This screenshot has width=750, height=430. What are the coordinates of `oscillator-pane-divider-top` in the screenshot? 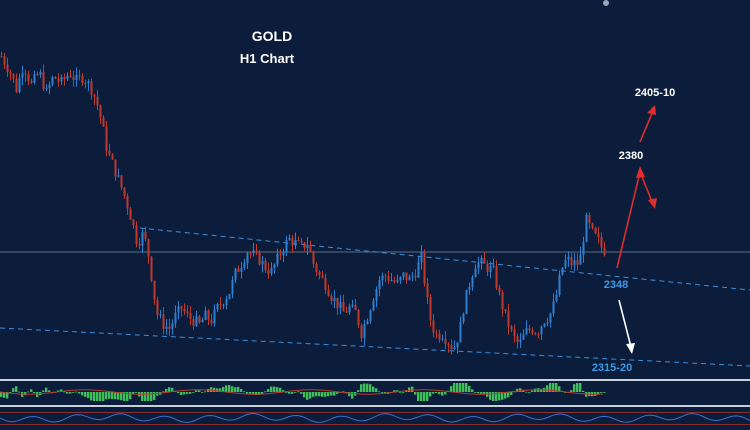 It's located at (375, 380).